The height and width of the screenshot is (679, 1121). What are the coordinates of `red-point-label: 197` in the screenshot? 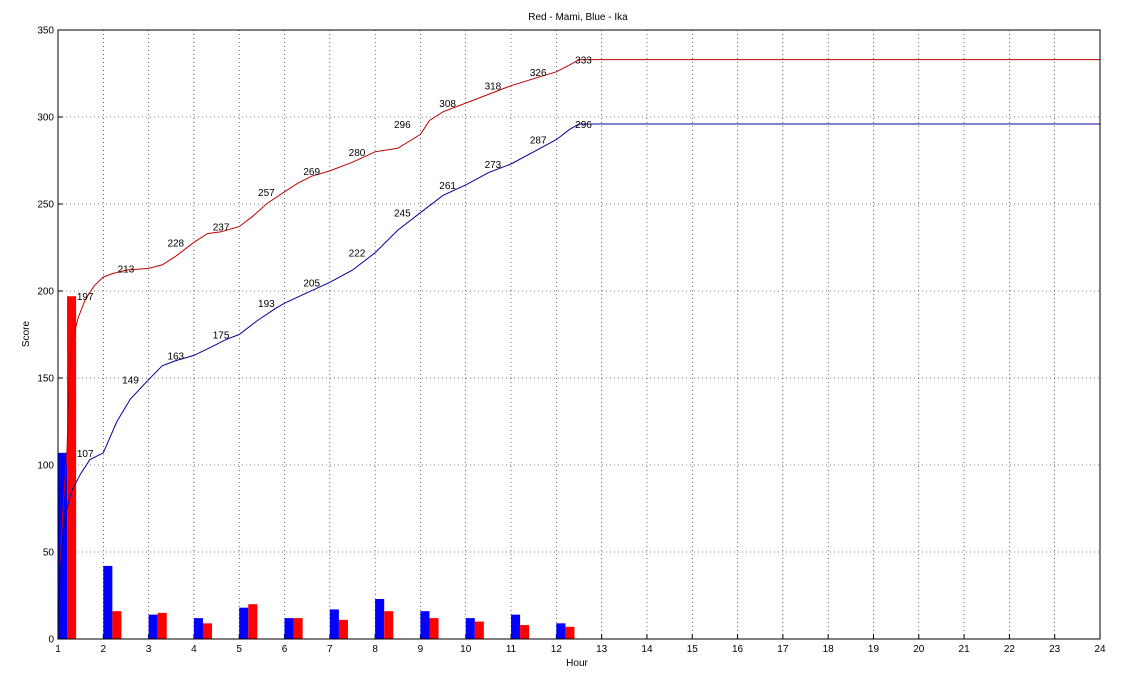 It's located at (85, 297).